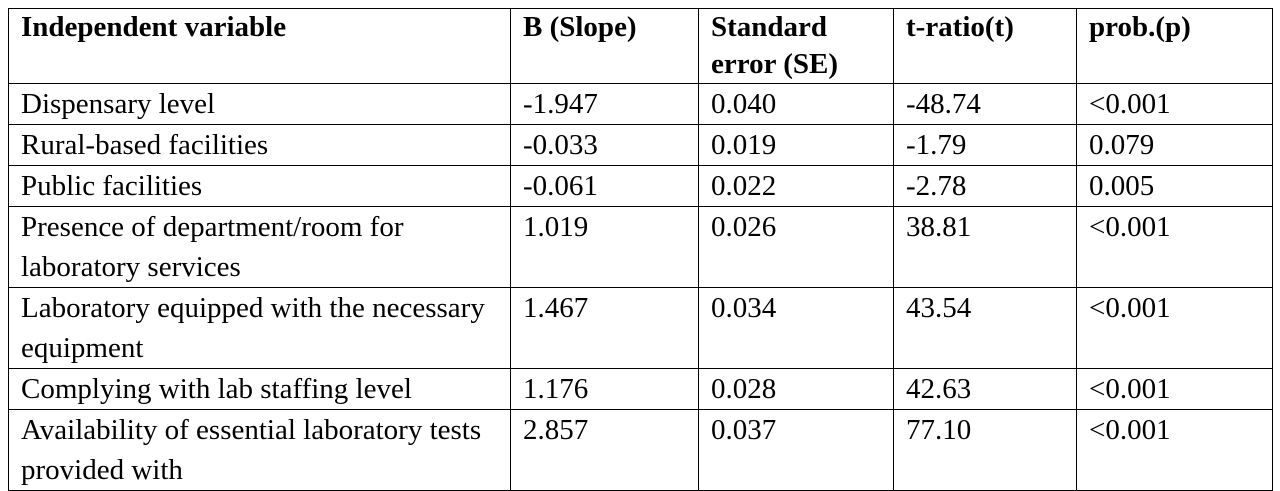 The width and height of the screenshot is (1280, 491). Describe the element at coordinates (796, 46) in the screenshot. I see `header-cell: Standard error (SE)` at that location.